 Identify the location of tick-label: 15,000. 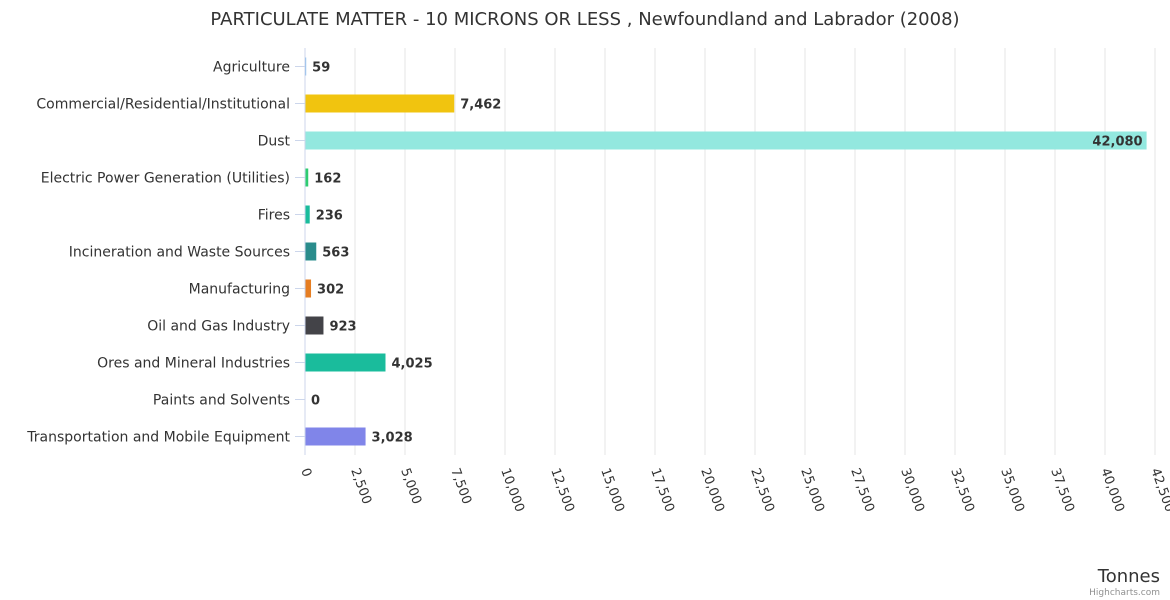
(612, 490).